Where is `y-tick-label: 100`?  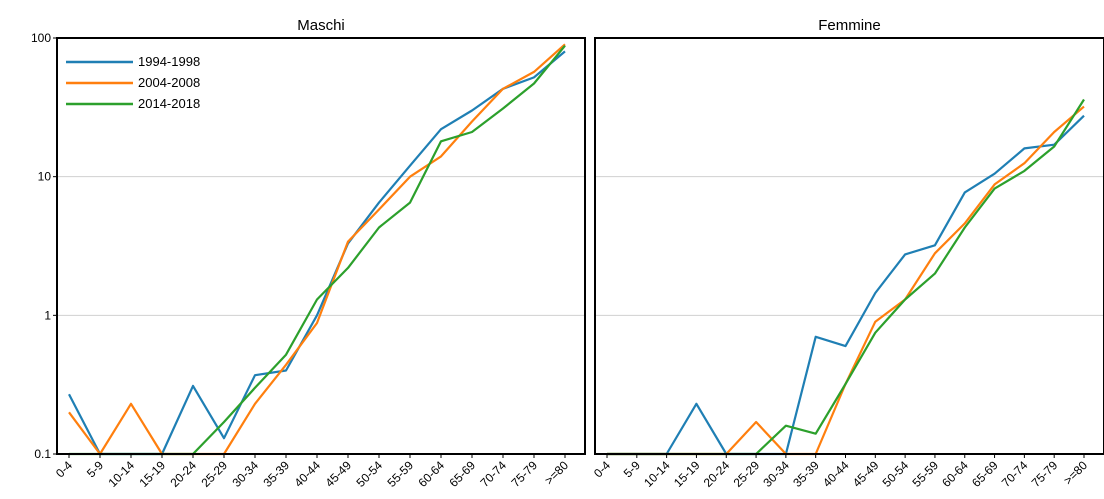 y-tick-label: 100 is located at coordinates (41, 38).